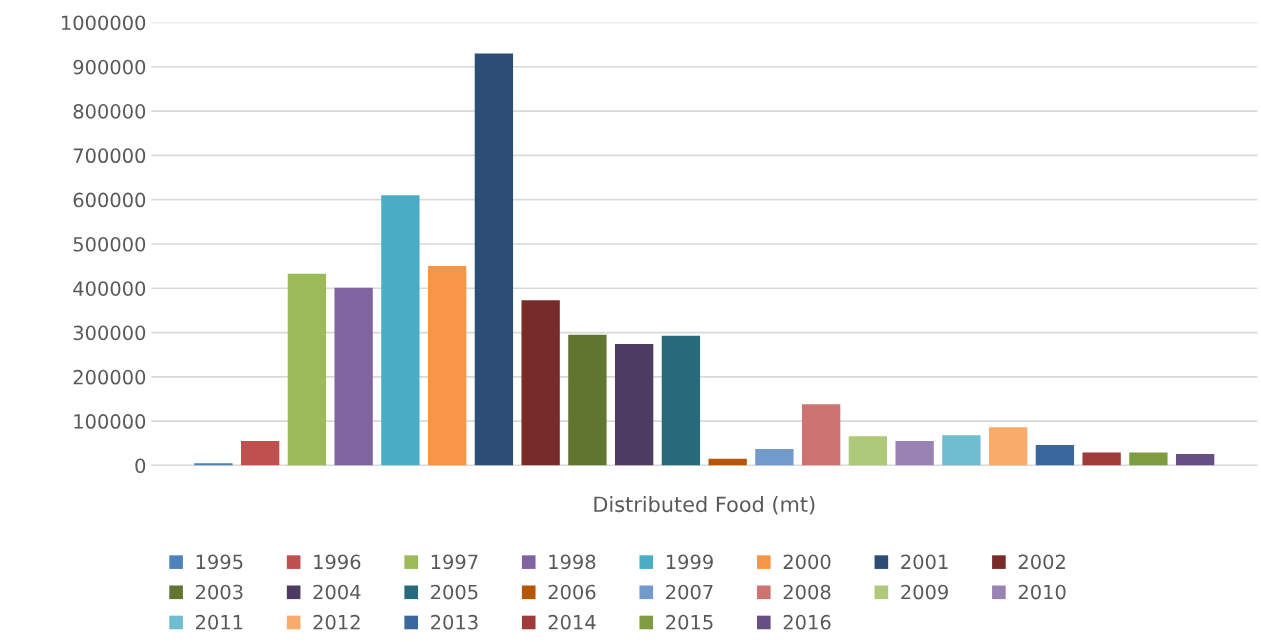 This screenshot has height=642, width=1261. Describe the element at coordinates (109, 333) in the screenshot. I see `y-tick-label: 300000` at that location.